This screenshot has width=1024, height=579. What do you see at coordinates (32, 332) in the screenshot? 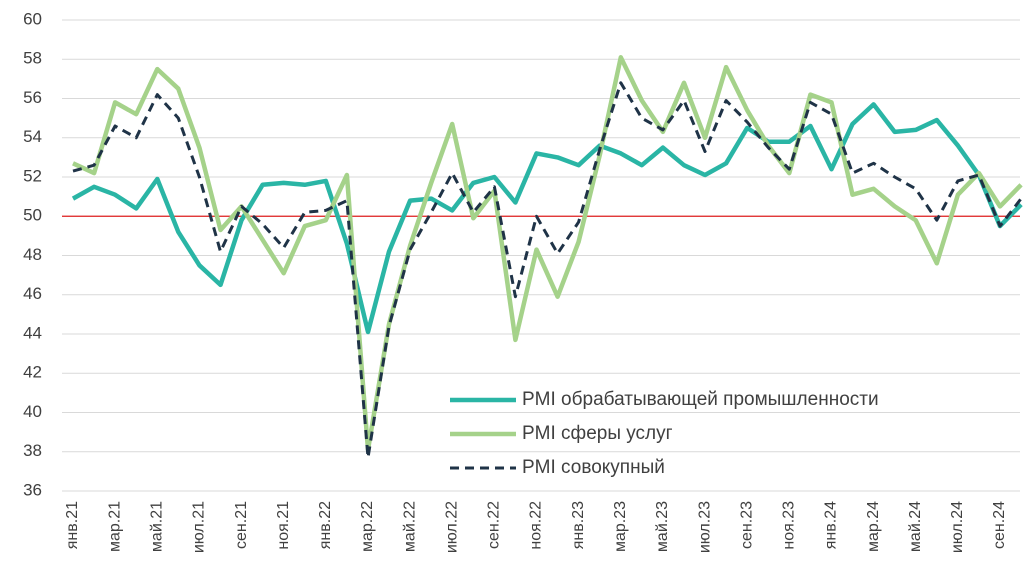
I see `y-tick-label: 44` at bounding box center [32, 332].